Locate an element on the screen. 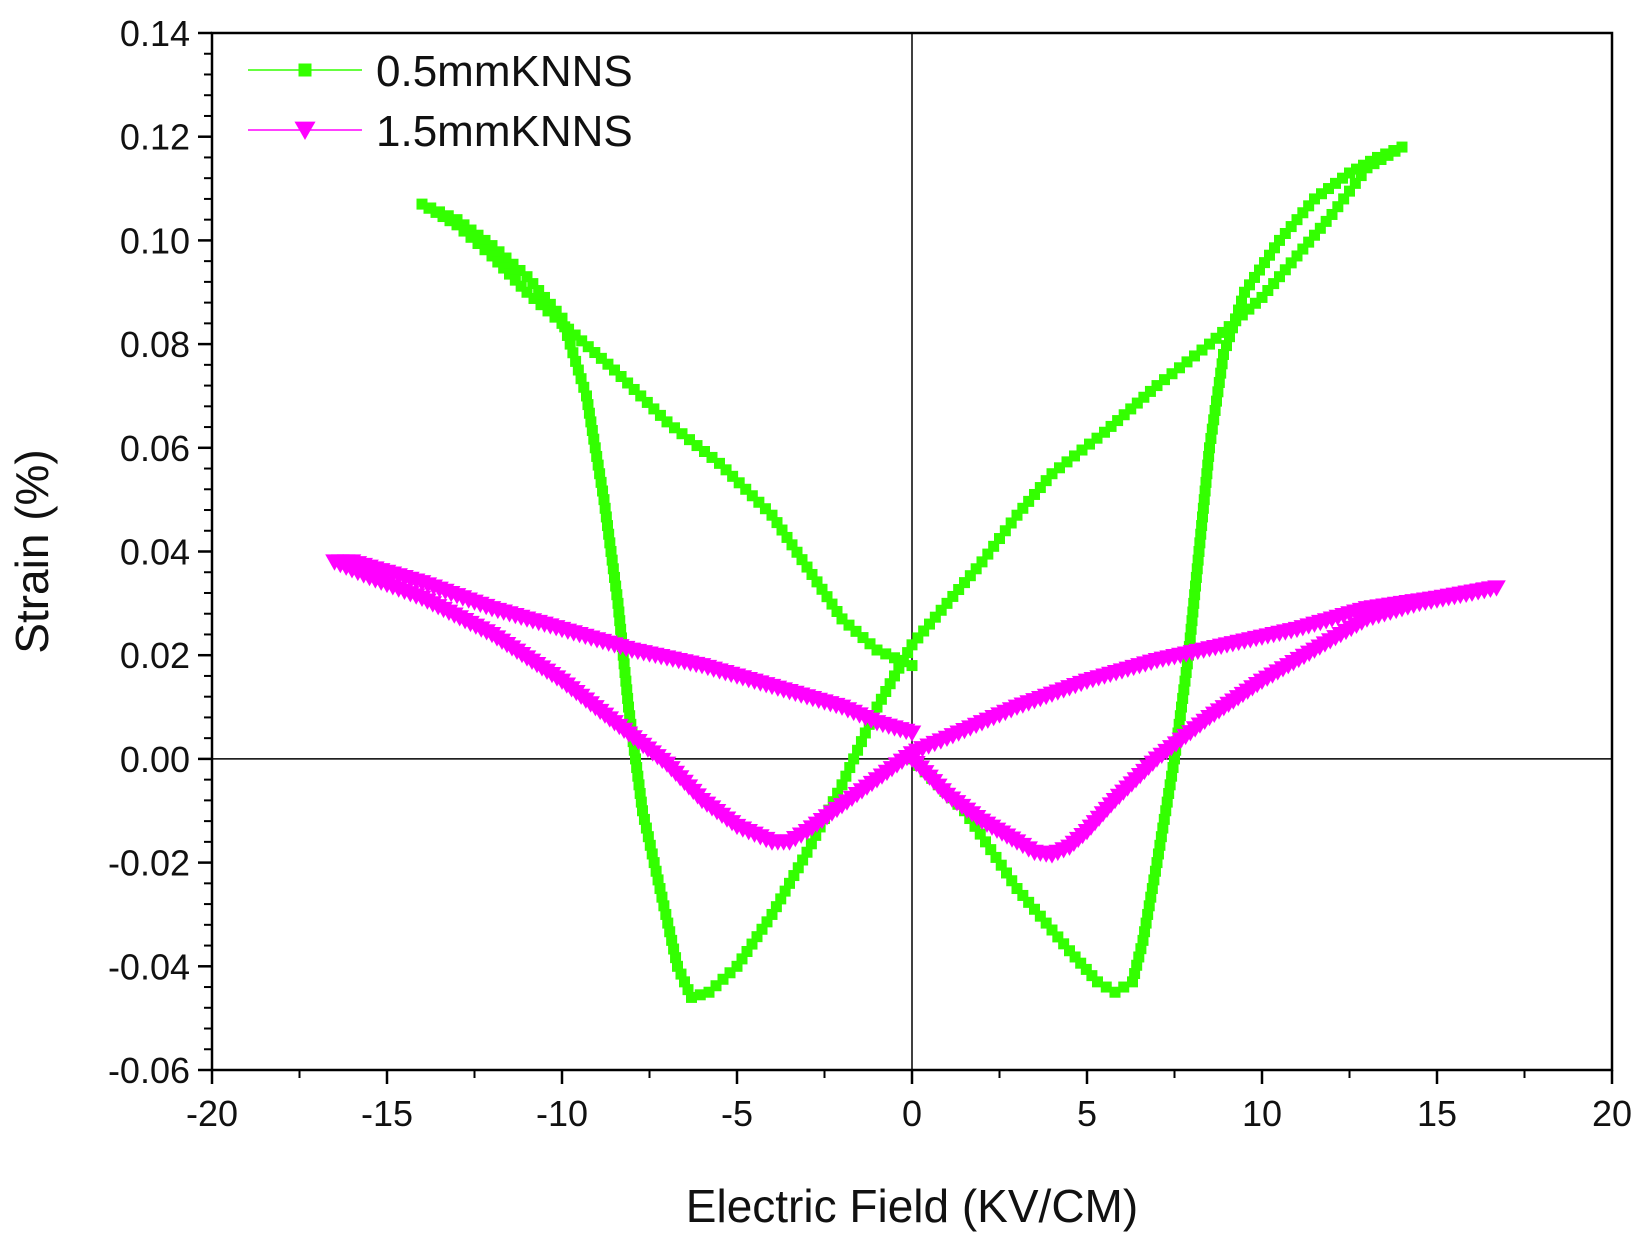 The height and width of the screenshot is (1246, 1644). x-tick-label: 15 is located at coordinates (1437, 1113).